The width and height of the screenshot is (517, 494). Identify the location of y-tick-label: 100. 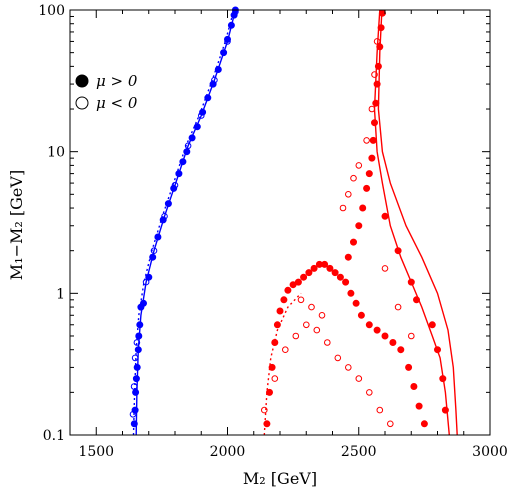
(51, 11).